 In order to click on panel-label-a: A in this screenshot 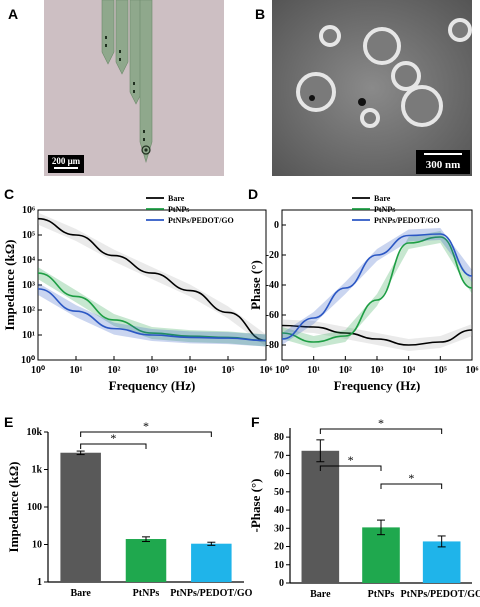, I will do `click(13, 14)`.